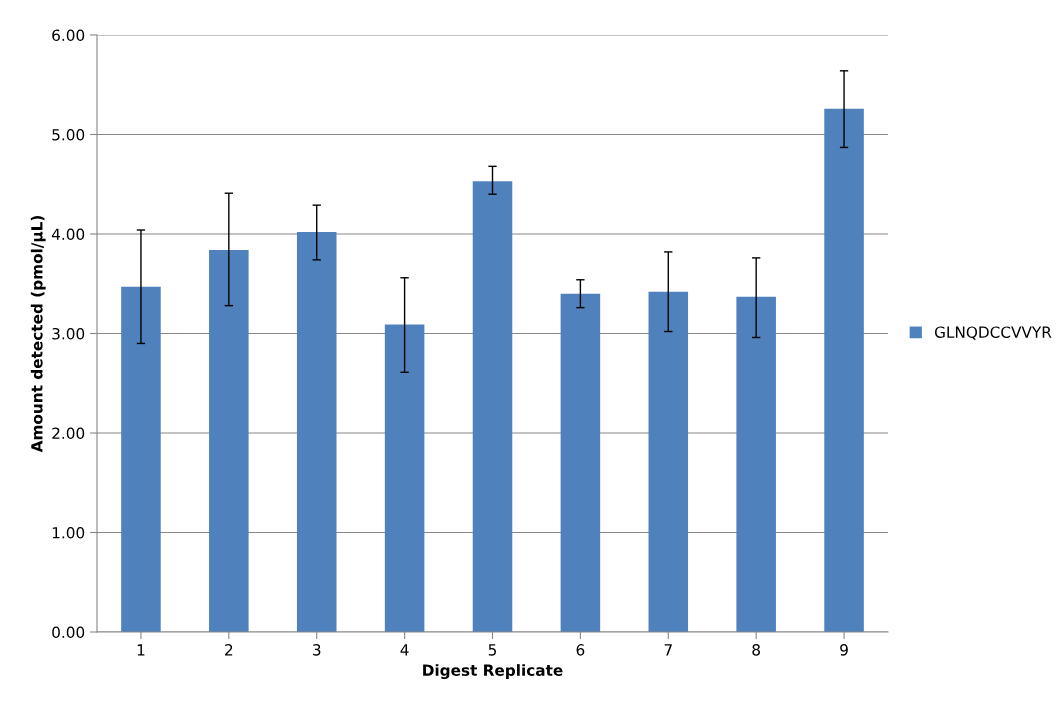 The image size is (1064, 702). I want to click on x-tick-label: 6, so click(580, 650).